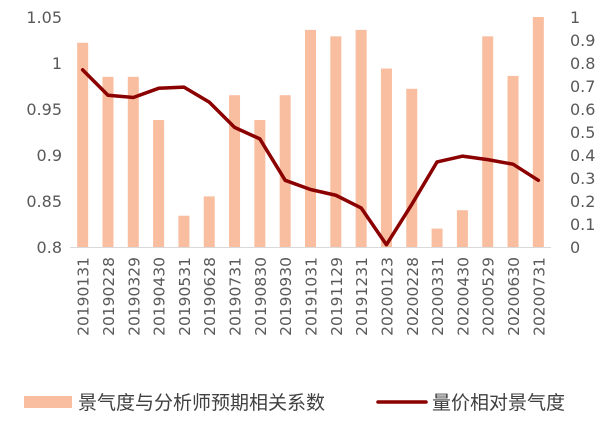 This screenshot has width=606, height=429. What do you see at coordinates (362, 296) in the screenshot?
I see `x-tick-label: 20191231` at bounding box center [362, 296].